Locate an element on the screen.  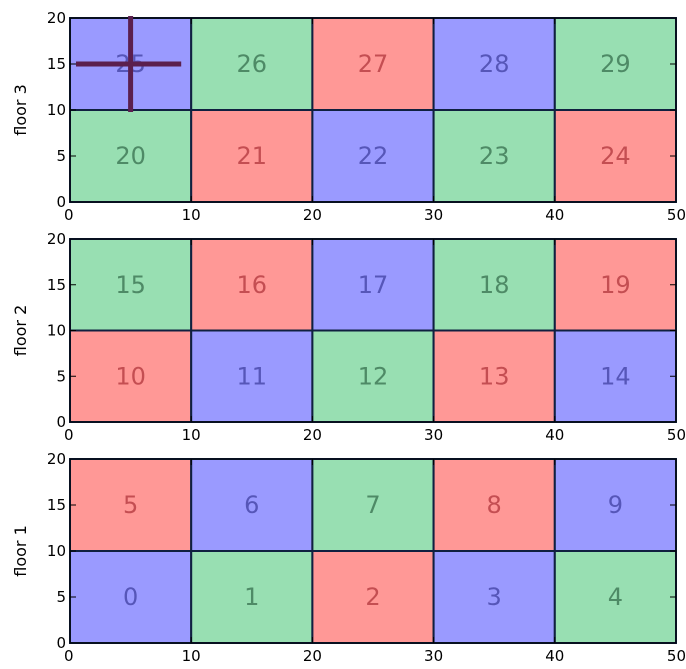
room-label: 3 is located at coordinates (494, 597).